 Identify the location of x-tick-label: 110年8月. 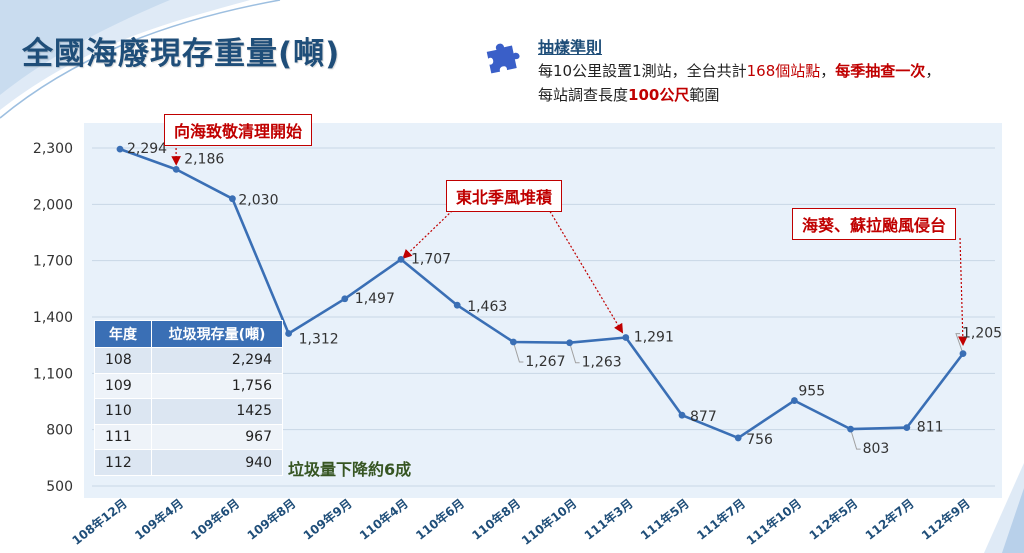
(496, 519).